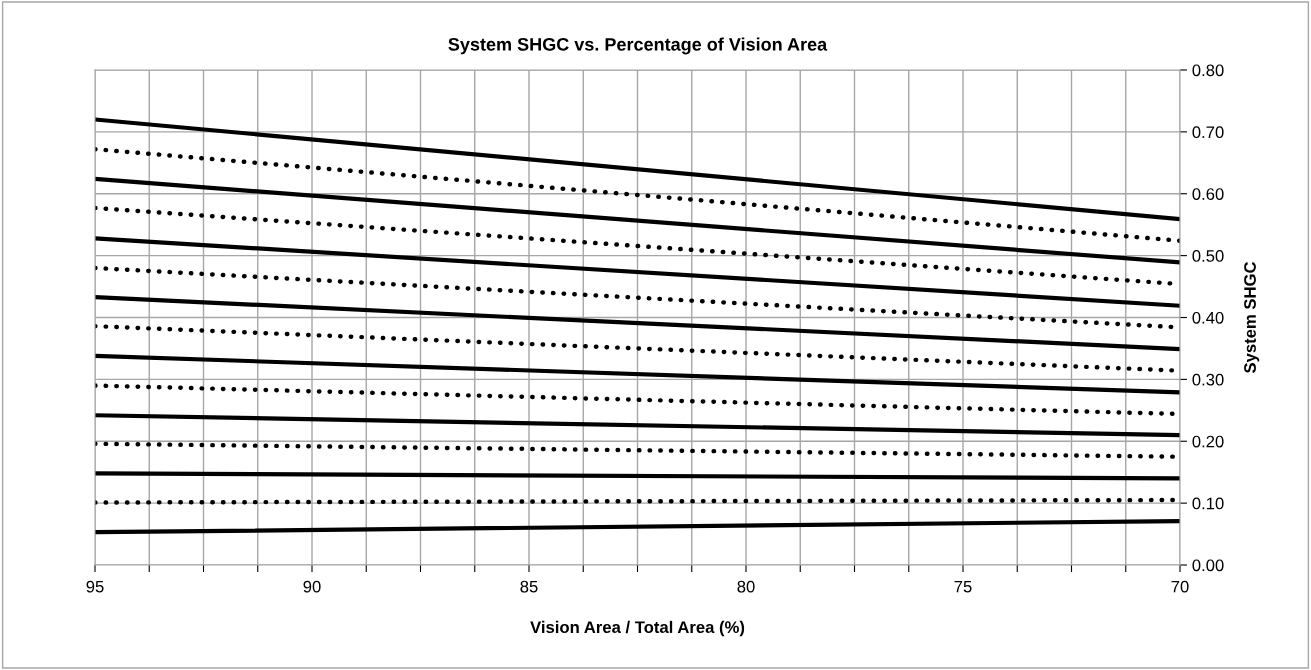 The height and width of the screenshot is (670, 1311). I want to click on y-tick-label: 0.60, so click(1208, 194).